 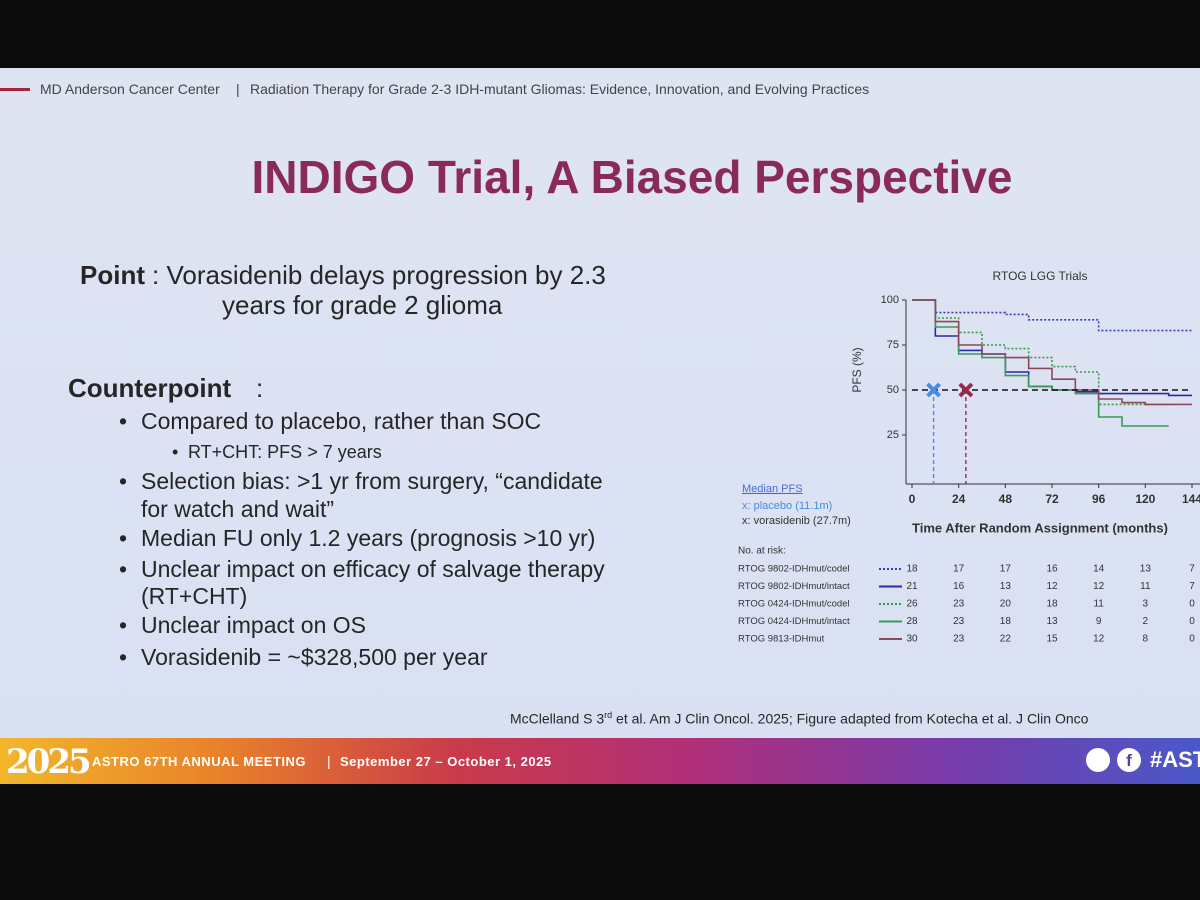 I want to click on point-line: : Vorasidenib delays progression by 2.3, so click(x=379, y=275).